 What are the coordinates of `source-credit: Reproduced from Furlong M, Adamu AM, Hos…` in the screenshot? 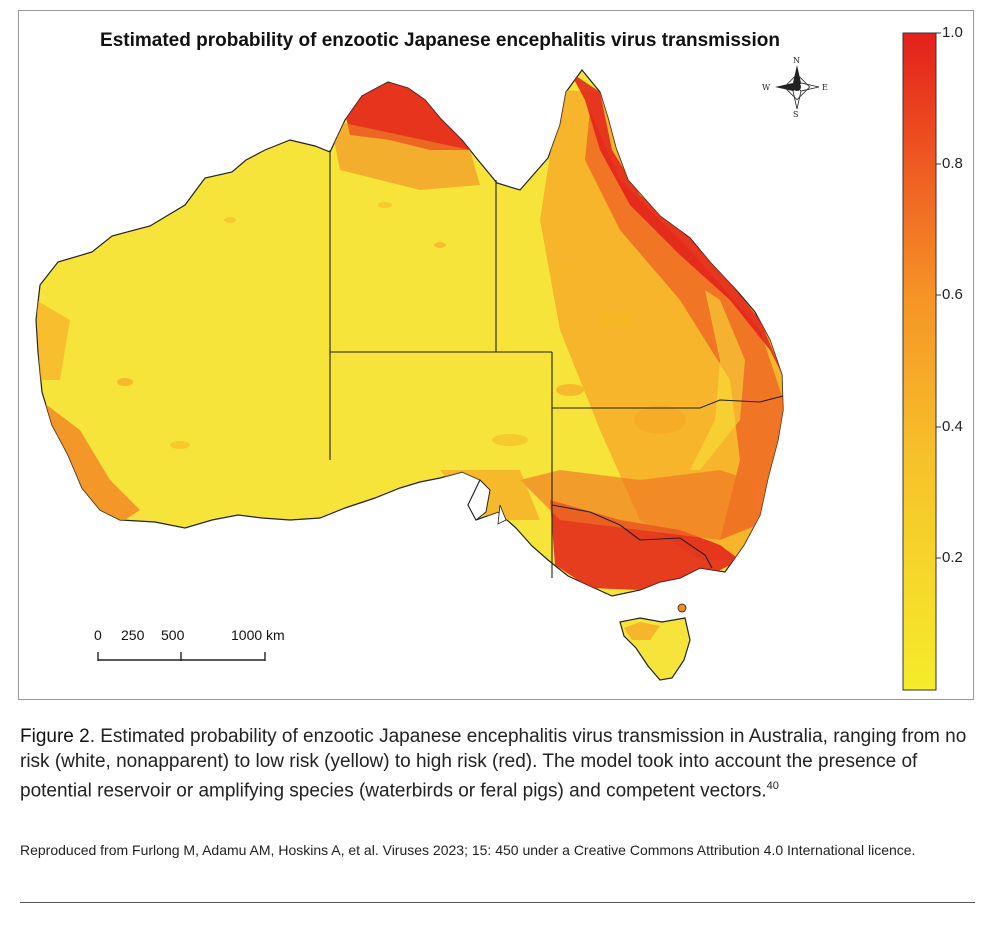 It's located at (468, 850).